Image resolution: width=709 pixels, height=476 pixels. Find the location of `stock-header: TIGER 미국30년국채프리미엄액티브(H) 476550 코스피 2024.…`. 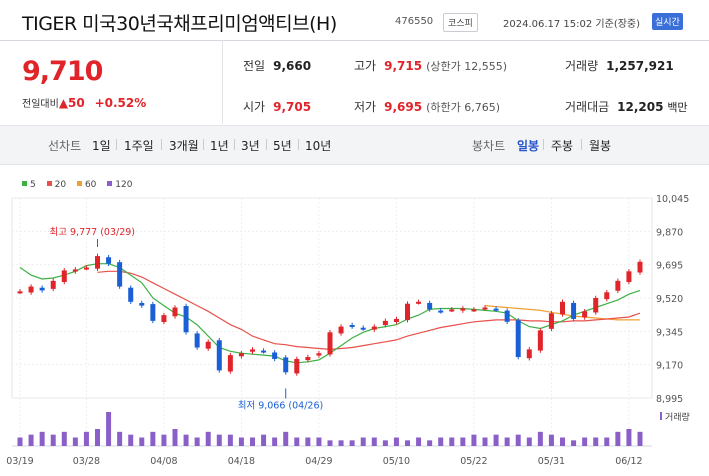

stock-header: TIGER 미국30년국채프리미엄액티브(H) 476550 코스피 2024.… is located at coordinates (354, 20).